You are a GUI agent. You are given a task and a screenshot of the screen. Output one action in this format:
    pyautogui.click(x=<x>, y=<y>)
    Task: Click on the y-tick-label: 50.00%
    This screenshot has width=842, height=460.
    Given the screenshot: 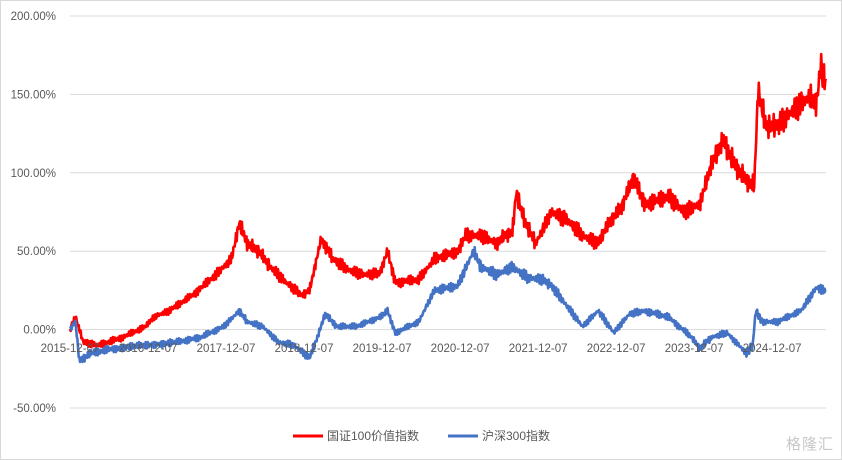 What is the action you would take?
    pyautogui.click(x=36, y=252)
    